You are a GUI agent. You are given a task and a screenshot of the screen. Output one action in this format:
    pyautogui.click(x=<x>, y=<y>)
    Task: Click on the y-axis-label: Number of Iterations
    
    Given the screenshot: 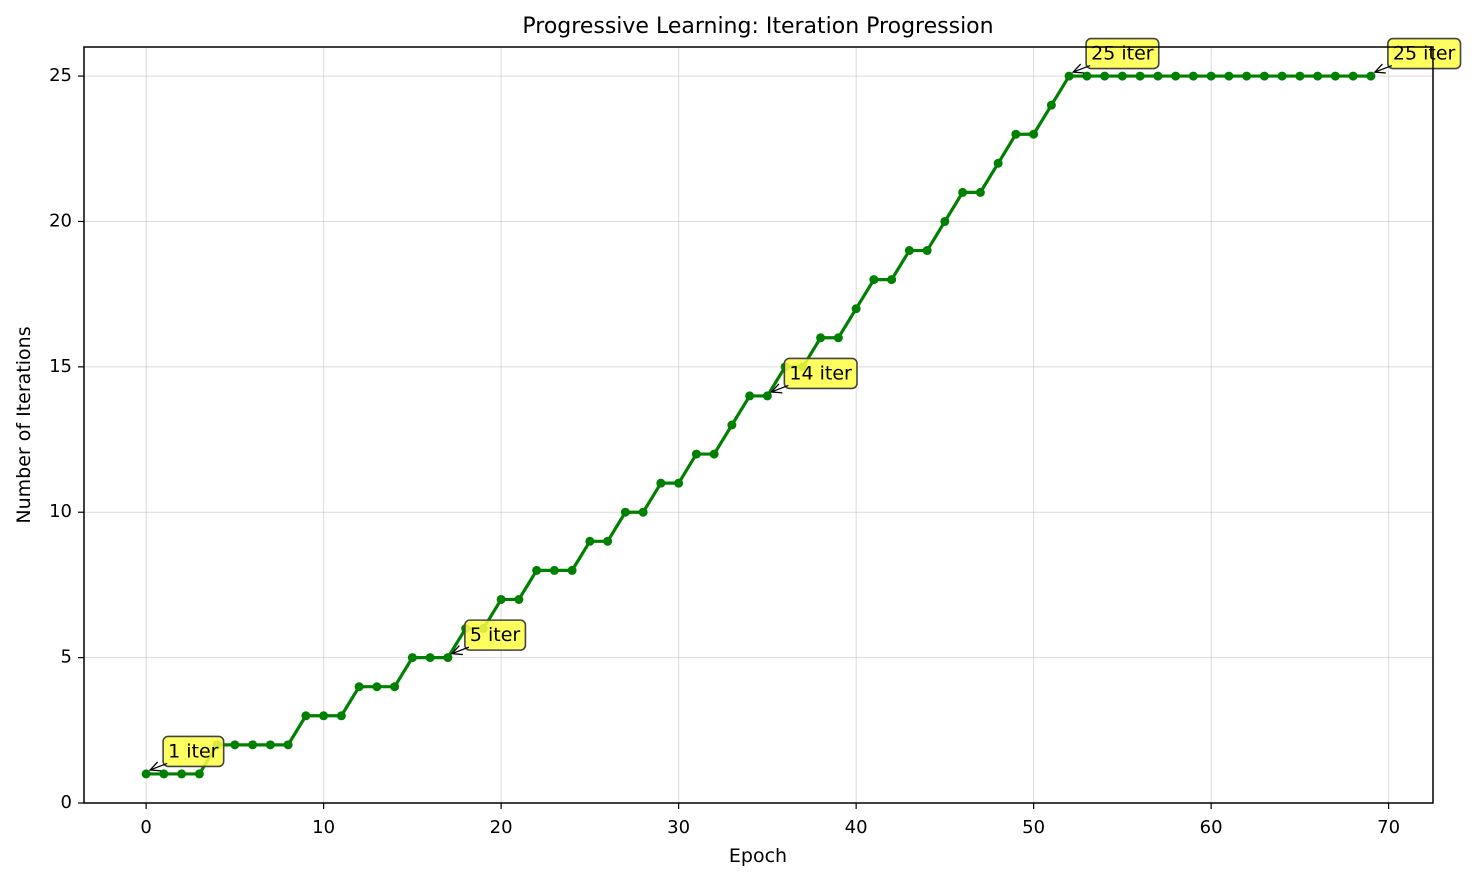 What is the action you would take?
    pyautogui.click(x=24, y=424)
    